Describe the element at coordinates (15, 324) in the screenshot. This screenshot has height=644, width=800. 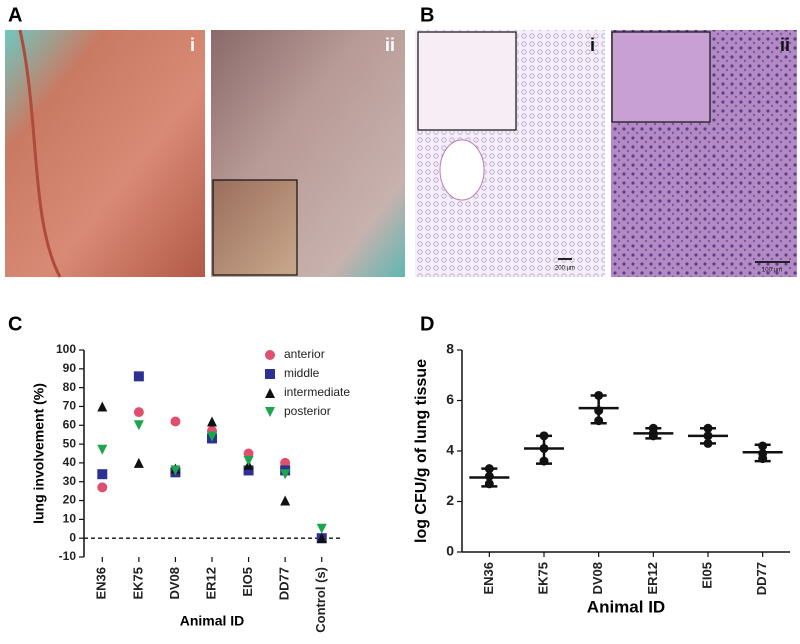
I see `panel-label: C` at that location.